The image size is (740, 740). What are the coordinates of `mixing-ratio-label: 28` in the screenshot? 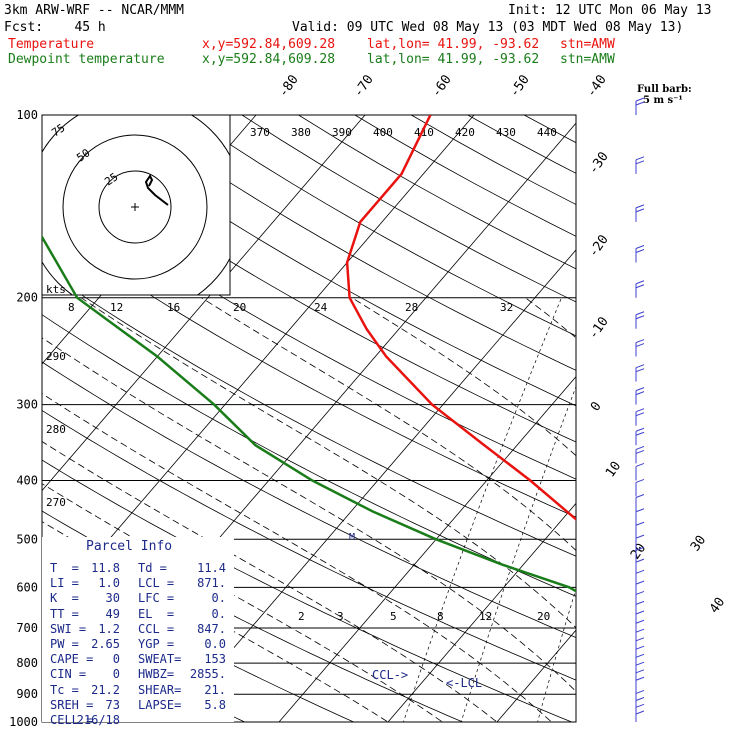 It's located at (411, 307).